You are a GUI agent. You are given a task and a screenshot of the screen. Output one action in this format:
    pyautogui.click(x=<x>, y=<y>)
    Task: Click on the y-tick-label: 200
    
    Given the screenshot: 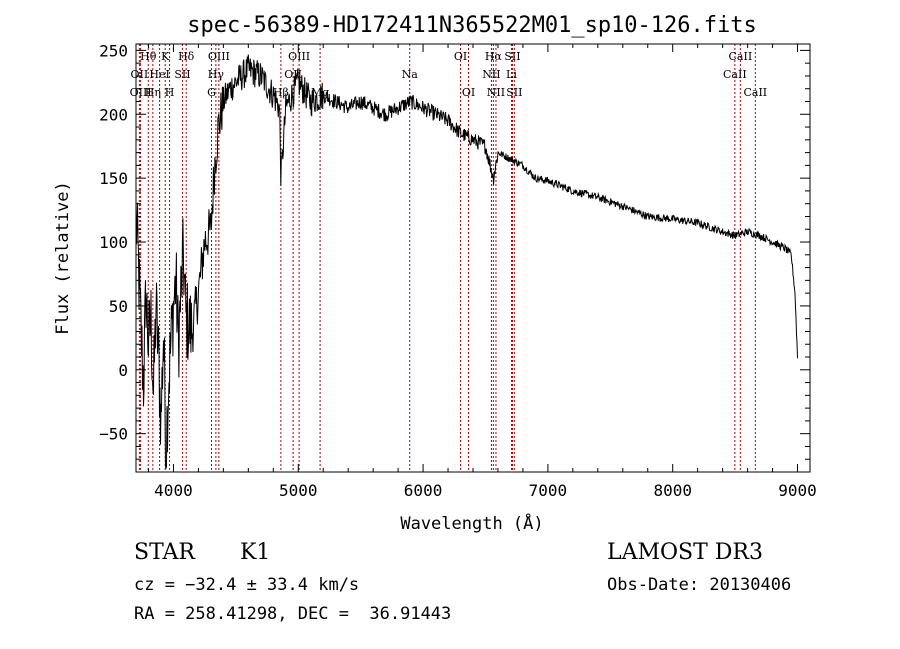 What is the action you would take?
    pyautogui.click(x=113, y=114)
    